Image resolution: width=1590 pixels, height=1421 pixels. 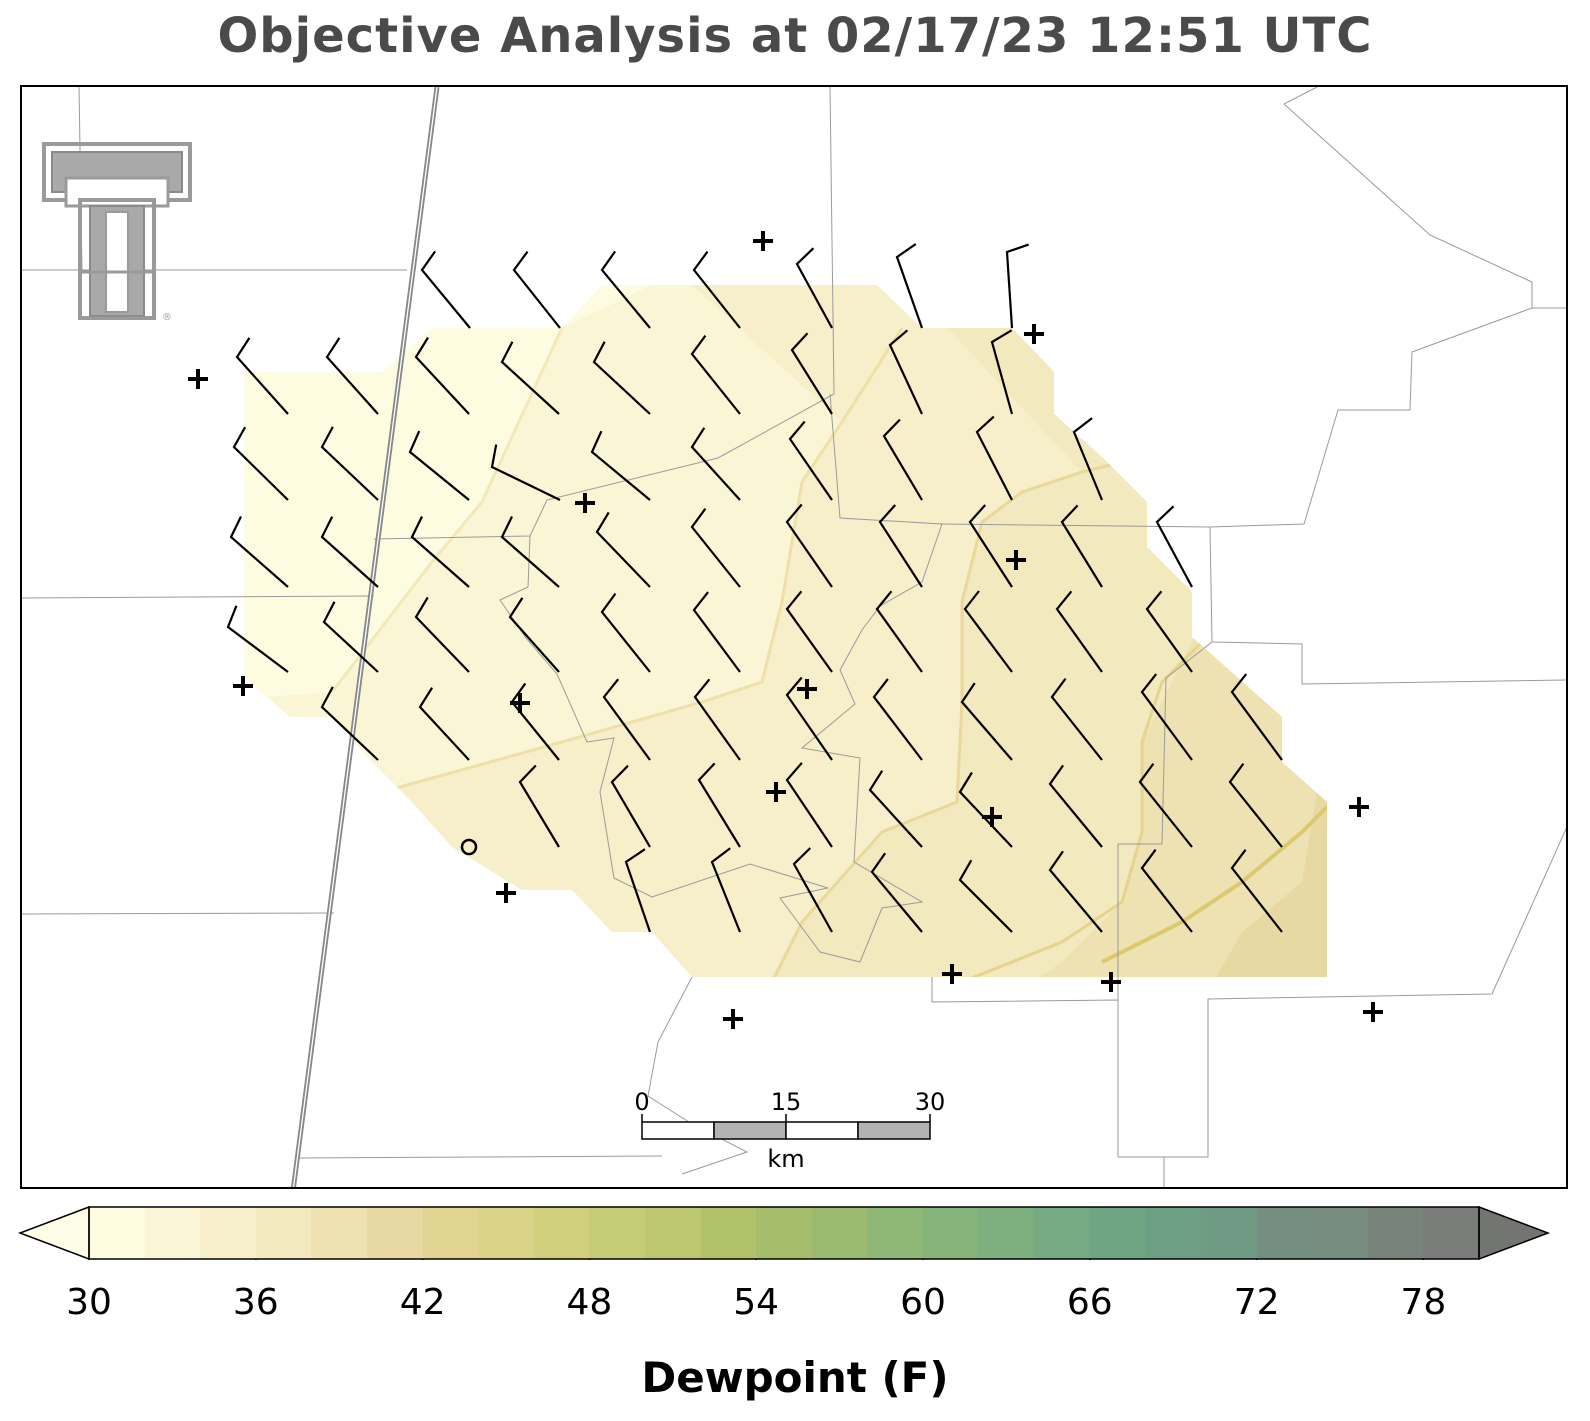 What do you see at coordinates (255, 1302) in the screenshot?
I see `colorbar-tick-label: 36` at bounding box center [255, 1302].